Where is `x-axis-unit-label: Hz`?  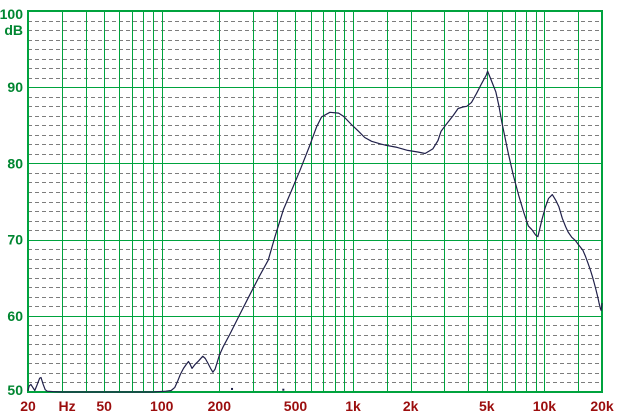
x-axis-unit-label: Hz is located at coordinates (66, 406).